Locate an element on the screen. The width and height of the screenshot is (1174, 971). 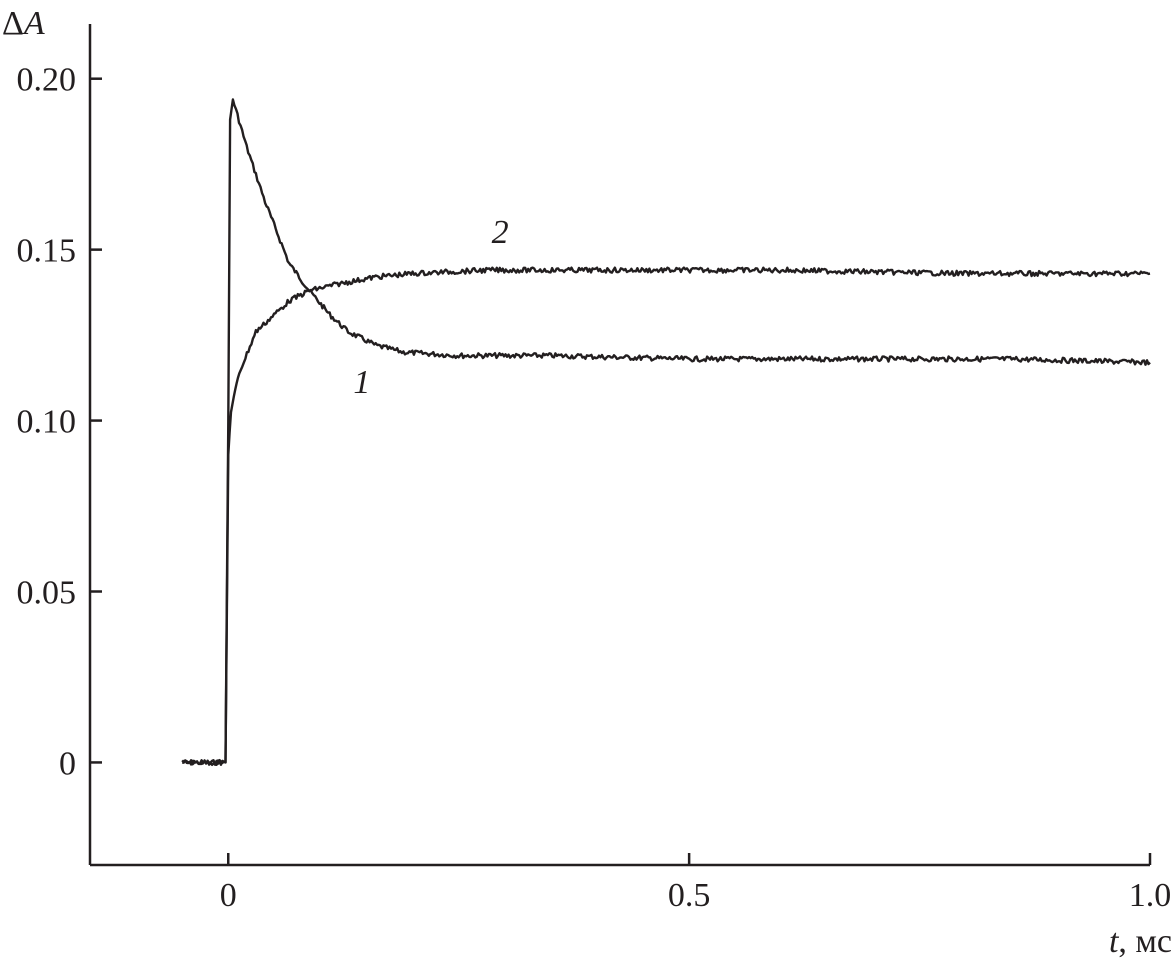
series-label-2: 2 is located at coordinates (500, 232).